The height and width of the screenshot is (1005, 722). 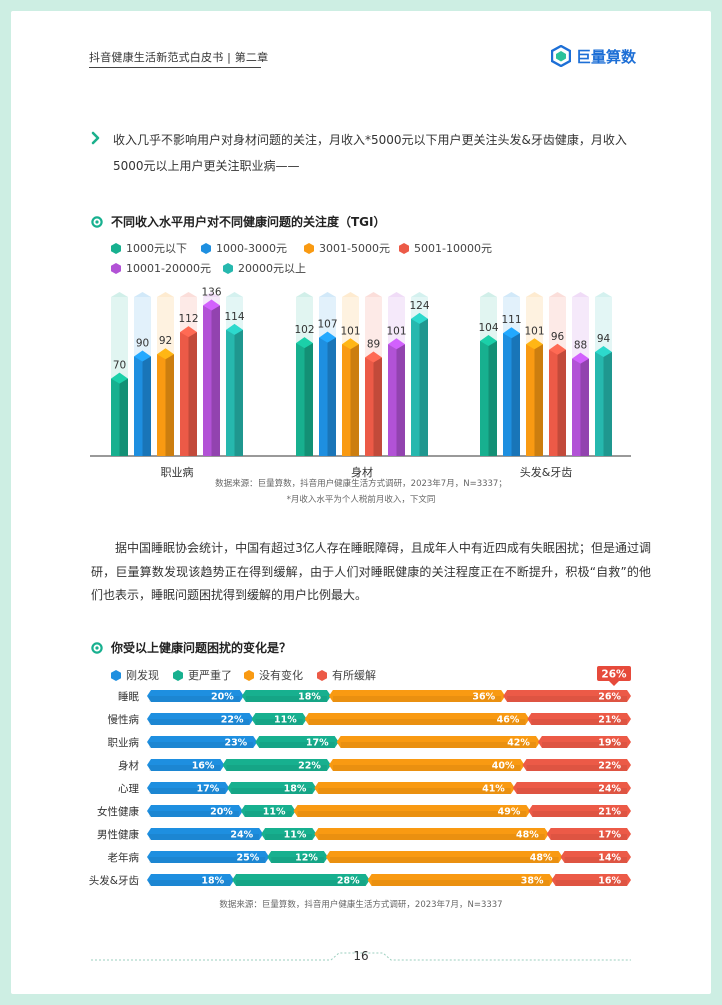 I want to click on data-label: 104, so click(x=488, y=328).